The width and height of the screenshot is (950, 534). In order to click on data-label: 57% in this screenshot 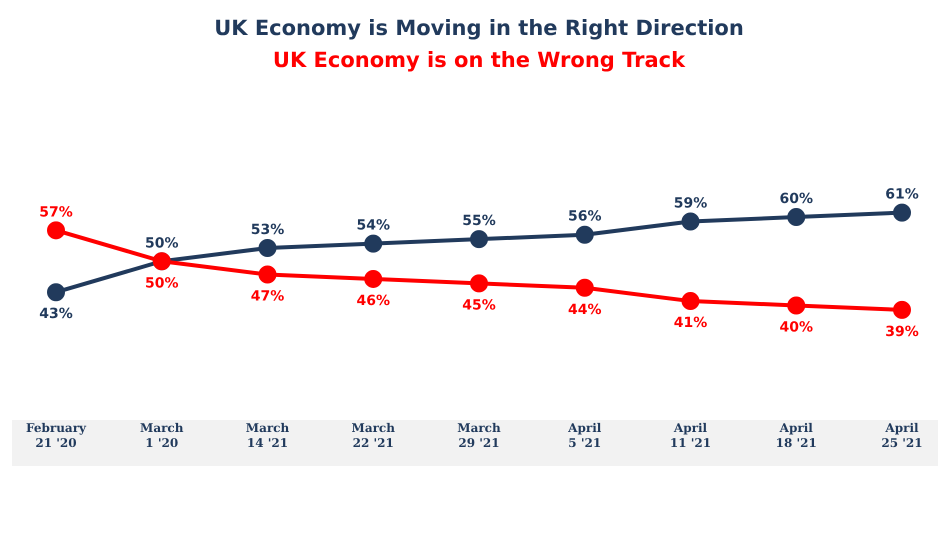, I will do `click(56, 212)`.